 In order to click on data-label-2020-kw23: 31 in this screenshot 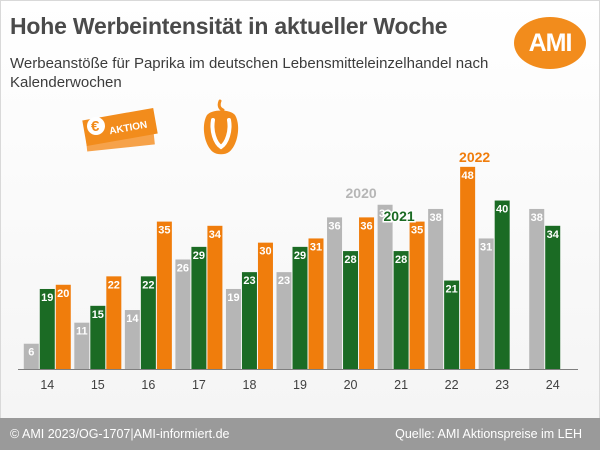, I will do `click(486, 247)`.